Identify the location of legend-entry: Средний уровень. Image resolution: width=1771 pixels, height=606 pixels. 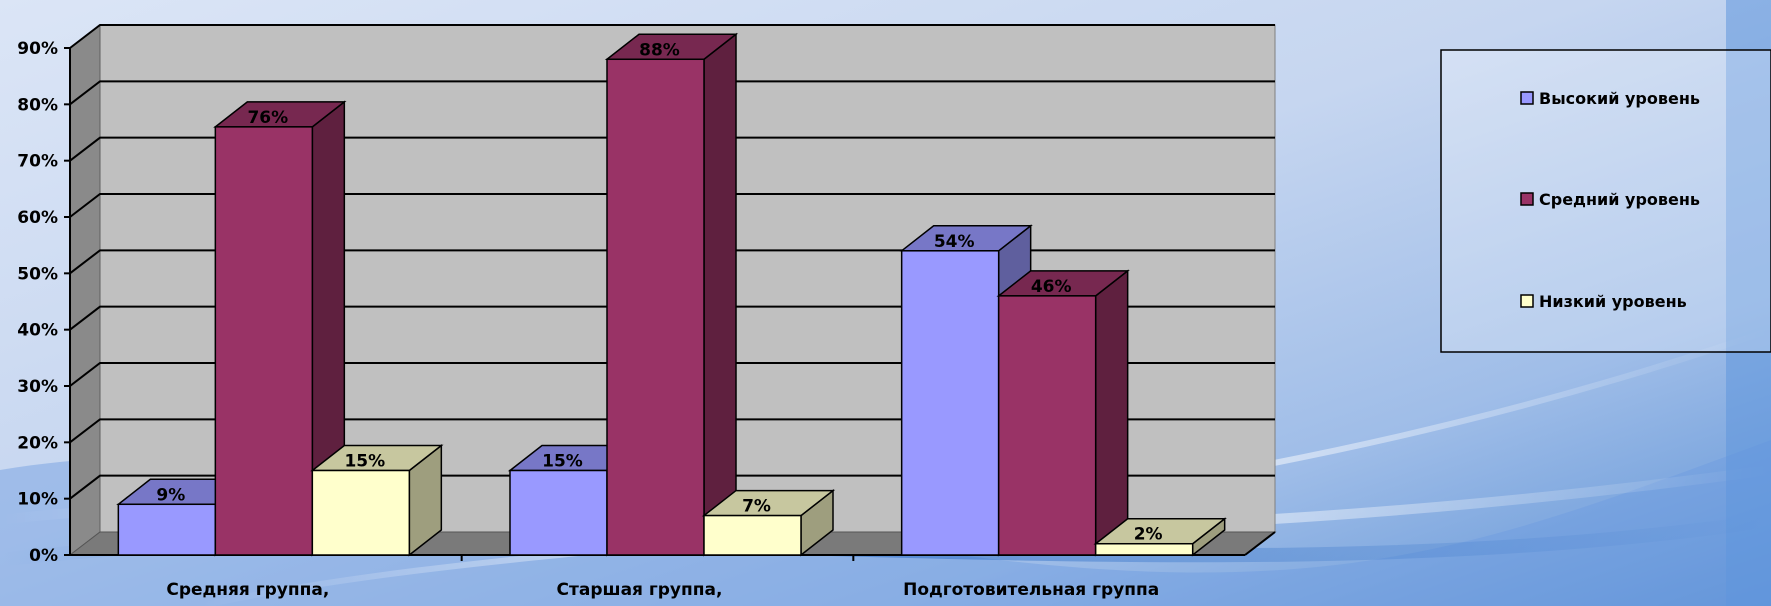
(1619, 199).